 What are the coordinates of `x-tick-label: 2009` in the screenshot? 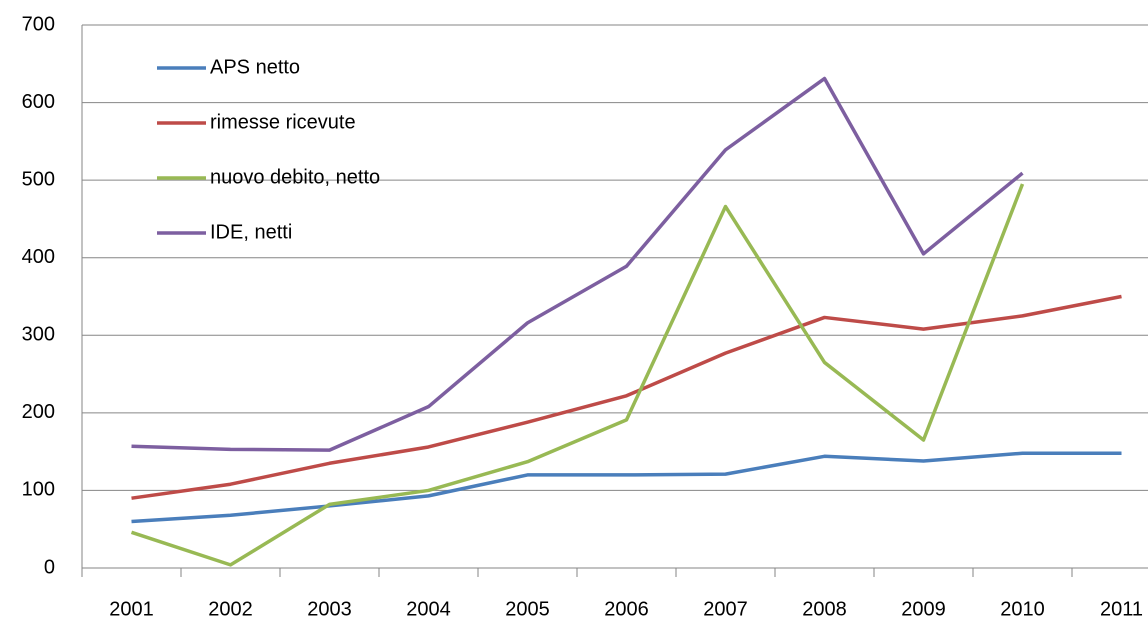 It's located at (923, 608).